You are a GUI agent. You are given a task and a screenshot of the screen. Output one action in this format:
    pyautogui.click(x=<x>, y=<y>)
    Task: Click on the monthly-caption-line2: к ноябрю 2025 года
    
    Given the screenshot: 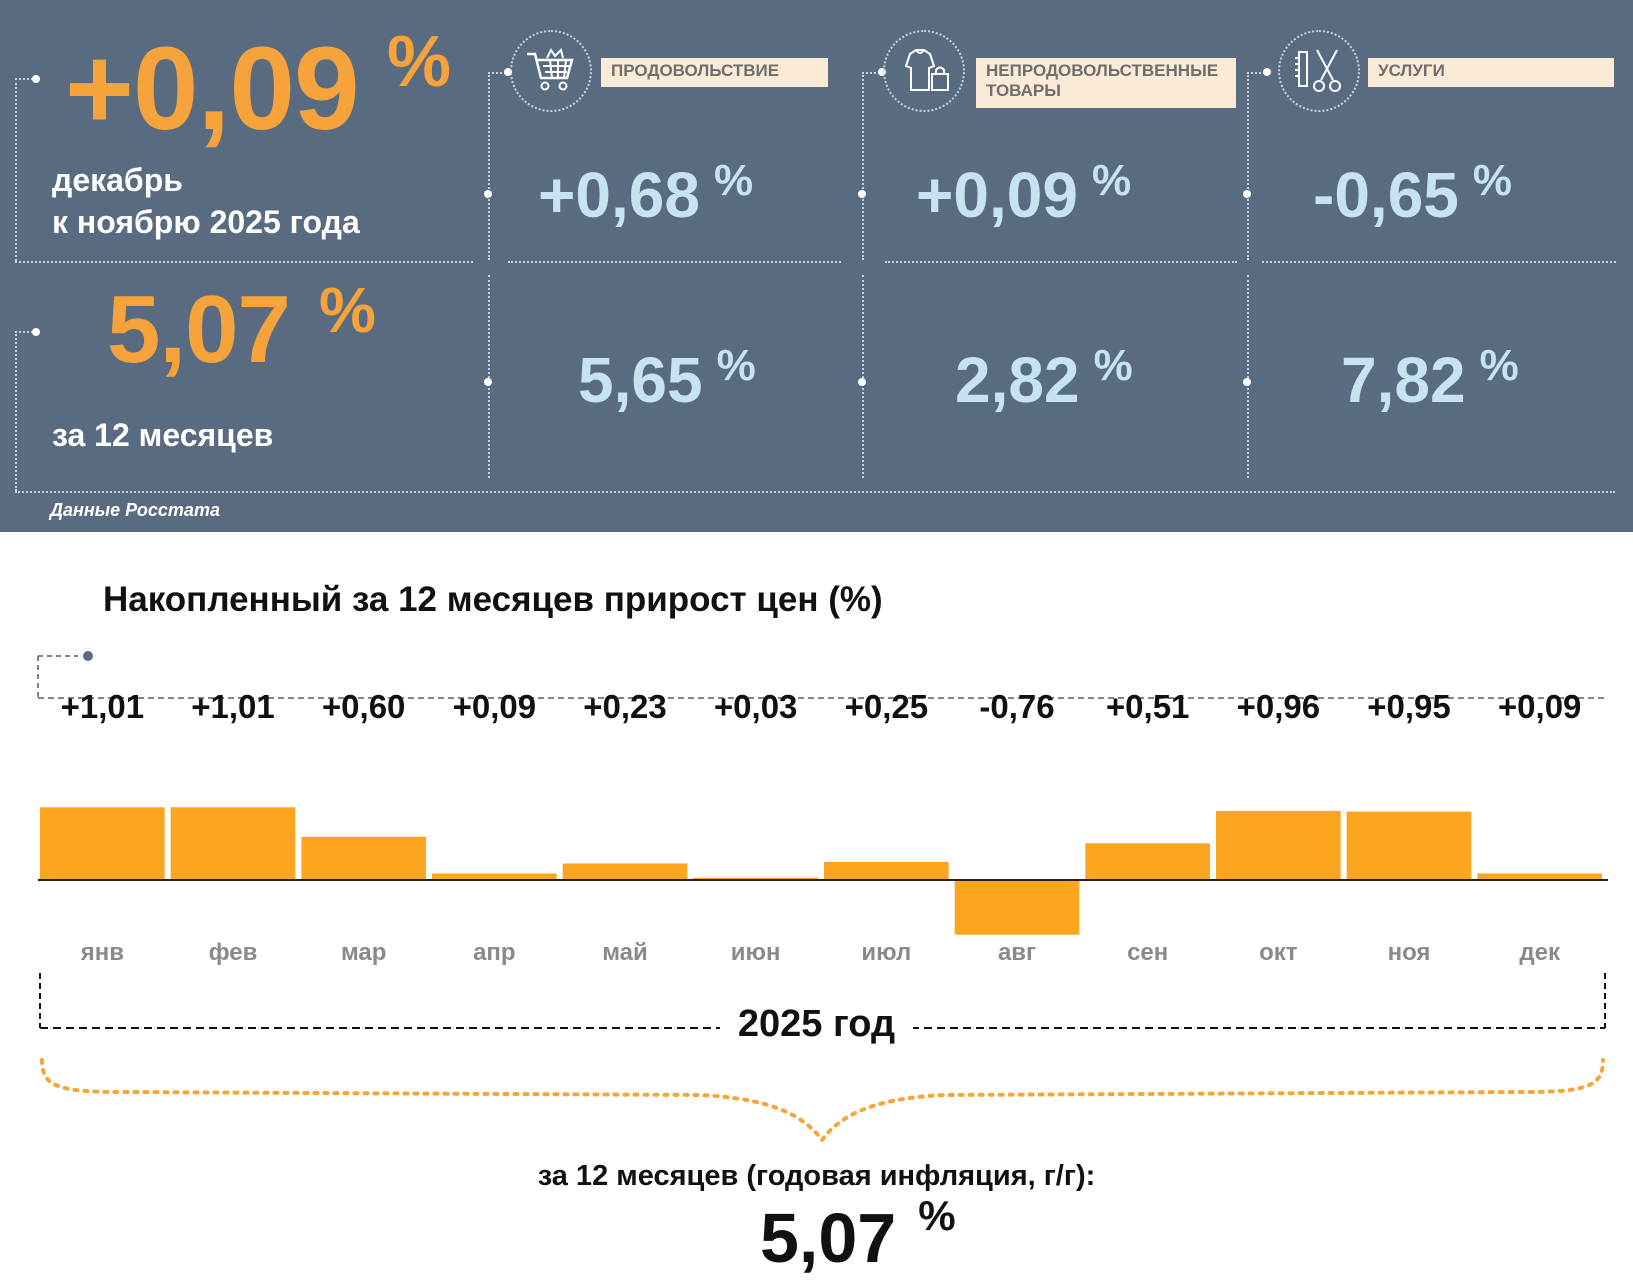 What is the action you would take?
    pyautogui.click(x=206, y=221)
    